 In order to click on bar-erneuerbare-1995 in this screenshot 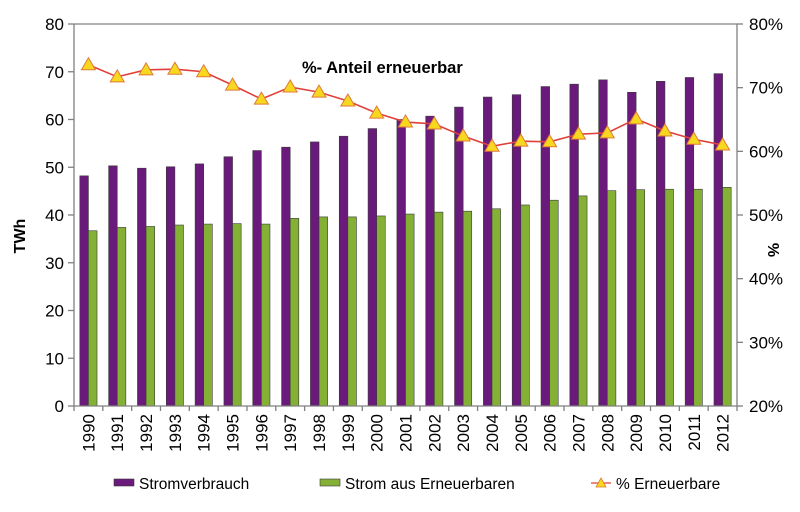, I will do `click(237, 315)`.